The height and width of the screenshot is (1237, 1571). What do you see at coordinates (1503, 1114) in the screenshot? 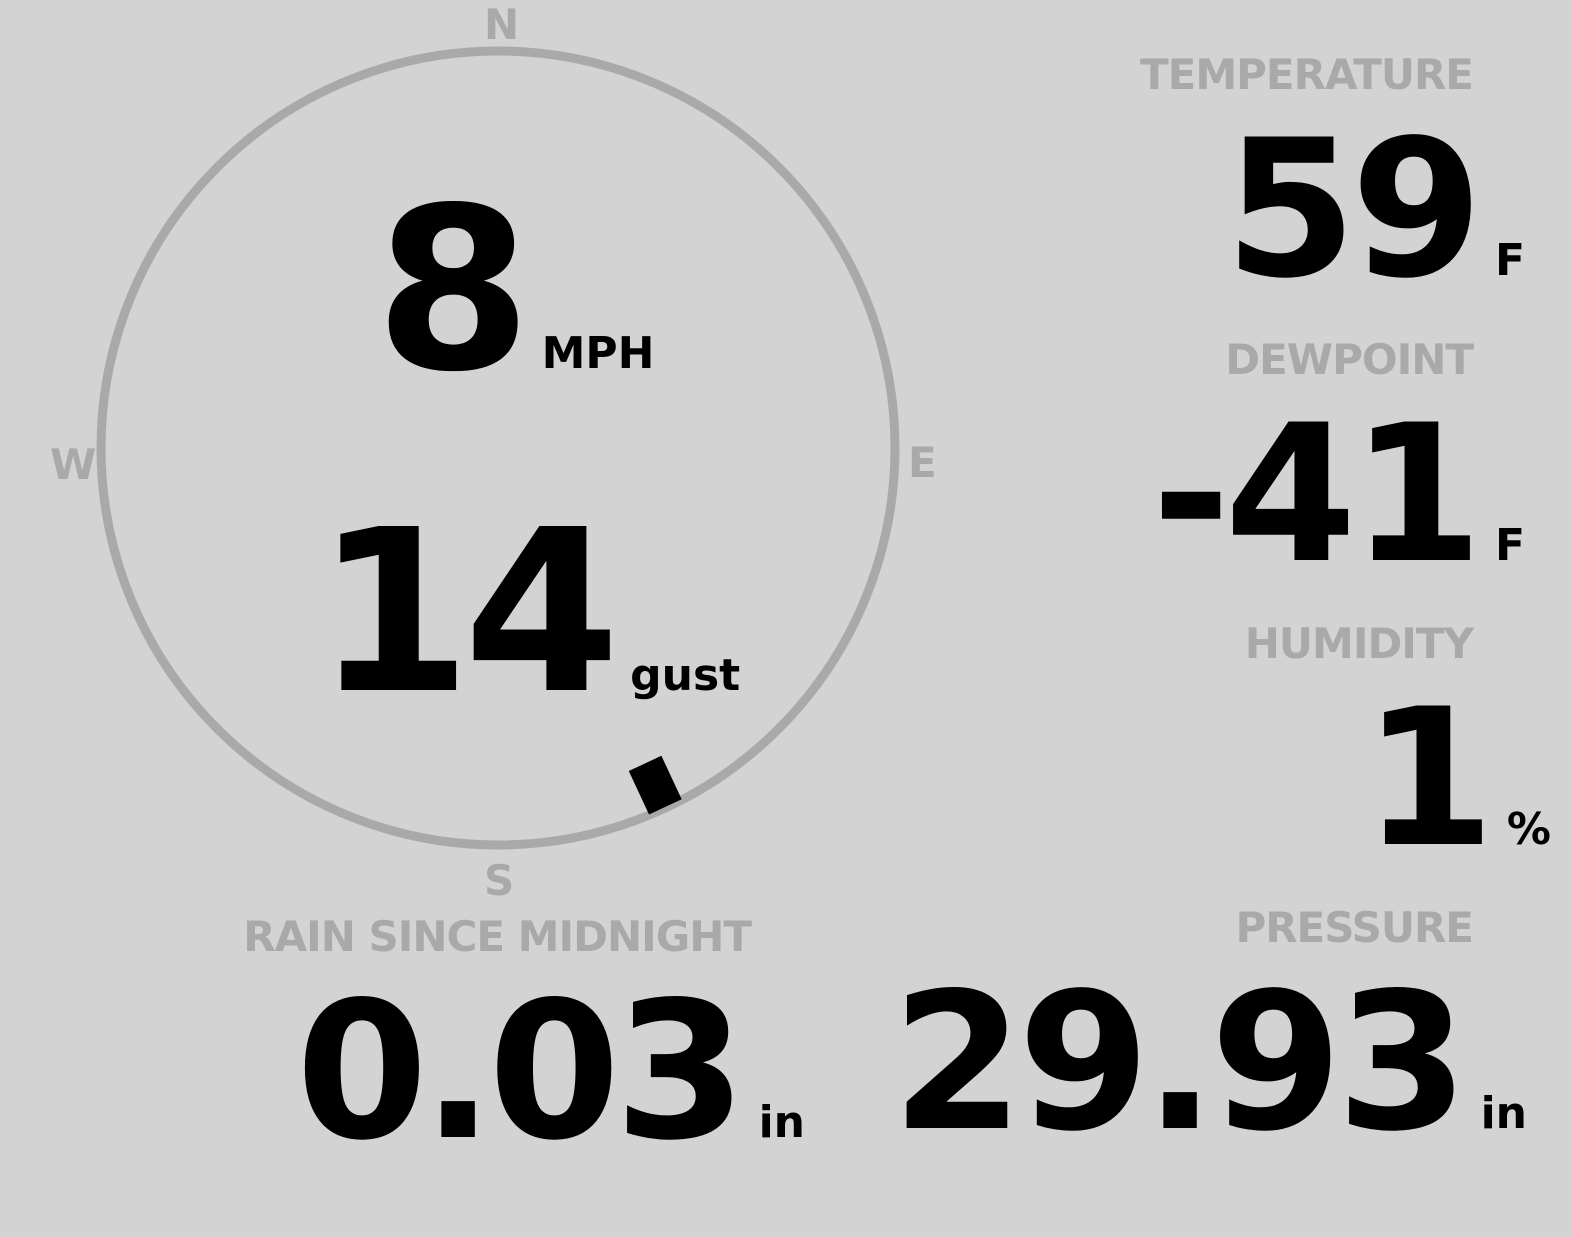
I see `pressure-unit: in` at bounding box center [1503, 1114].